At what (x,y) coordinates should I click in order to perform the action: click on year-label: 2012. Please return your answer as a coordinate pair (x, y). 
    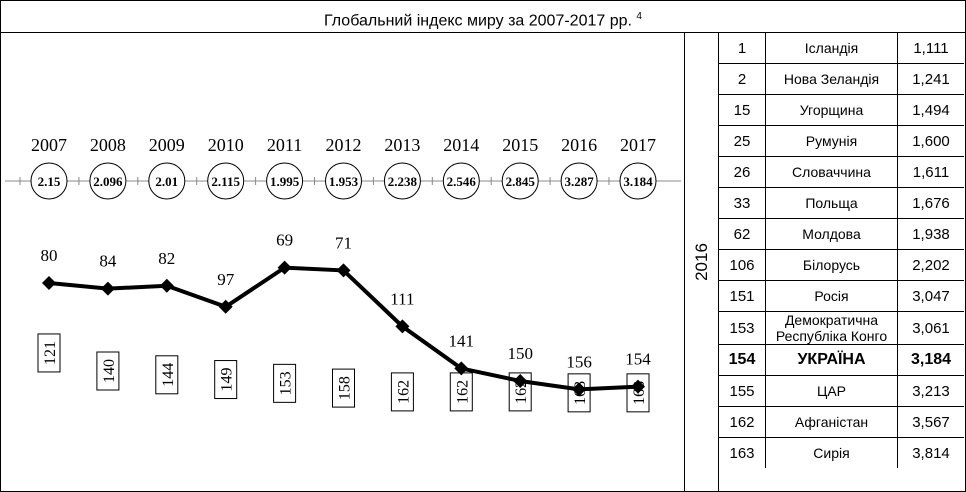
    Looking at the image, I should click on (344, 145).